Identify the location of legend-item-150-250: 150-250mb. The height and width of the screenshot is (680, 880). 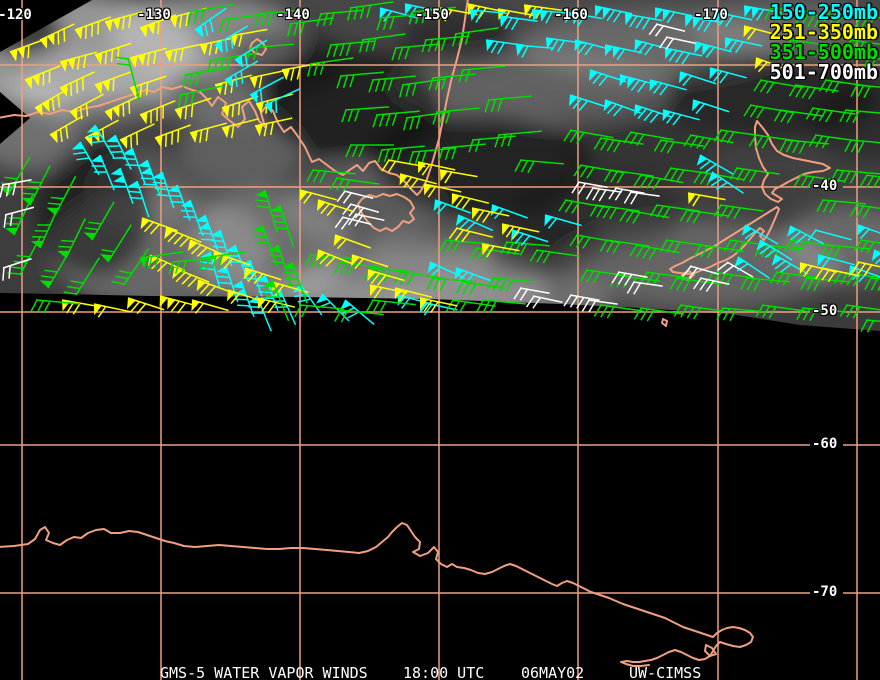
(823, 12).